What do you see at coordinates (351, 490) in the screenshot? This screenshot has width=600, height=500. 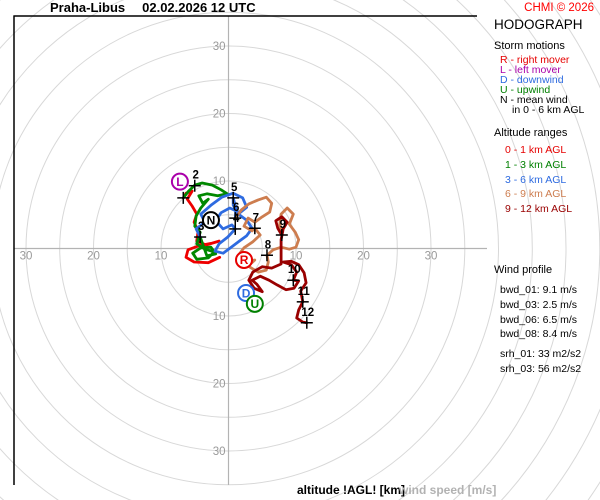 I see `altitude-marker-legend: altitude !AGL! [km]` at bounding box center [351, 490].